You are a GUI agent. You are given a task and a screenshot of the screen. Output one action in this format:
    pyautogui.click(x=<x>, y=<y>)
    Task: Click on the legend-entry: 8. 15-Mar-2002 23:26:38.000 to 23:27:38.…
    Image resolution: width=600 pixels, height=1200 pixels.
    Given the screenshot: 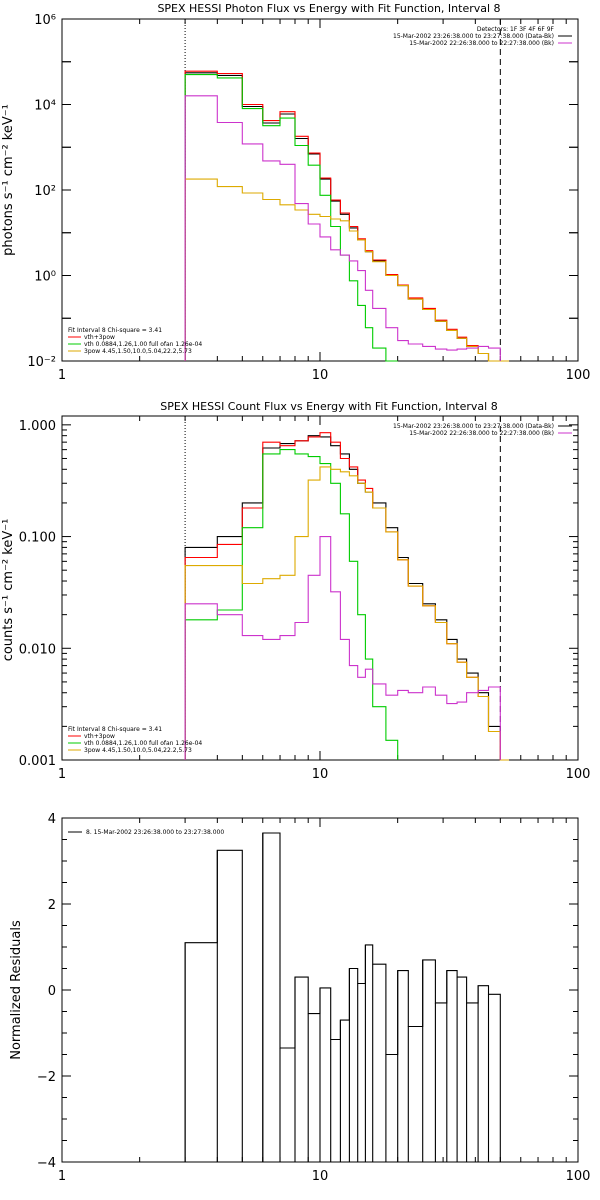 What is the action you would take?
    pyautogui.click(x=155, y=832)
    